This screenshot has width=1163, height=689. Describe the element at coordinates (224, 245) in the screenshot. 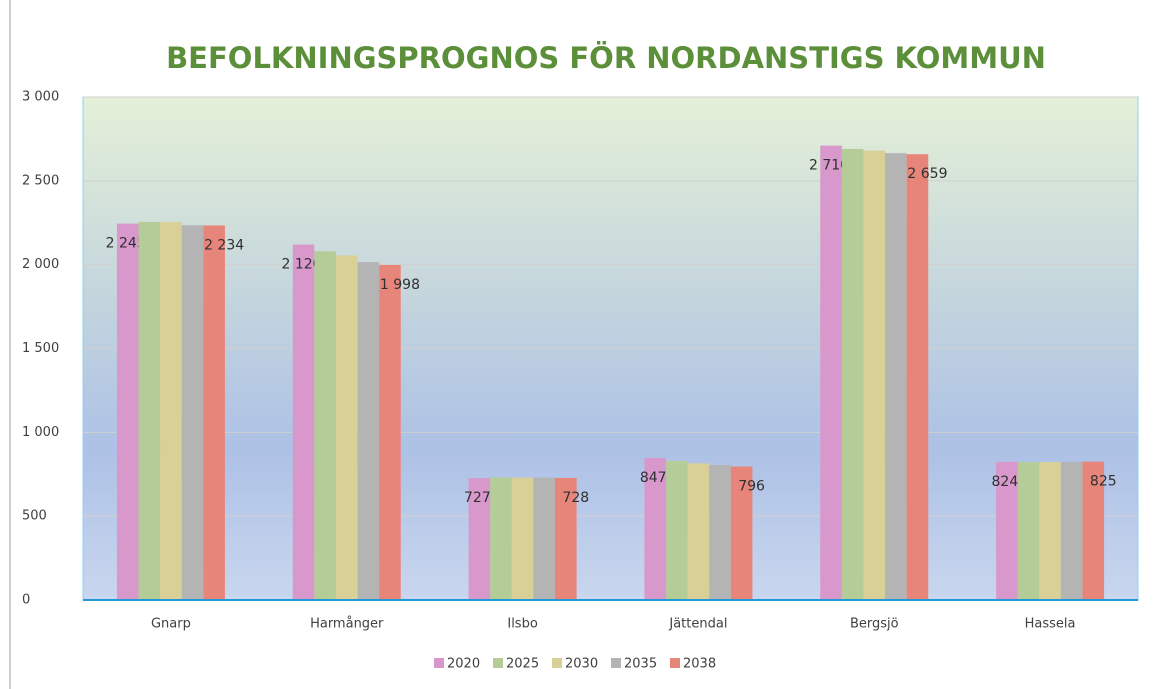

I see `value-label: 2 234` at that location.